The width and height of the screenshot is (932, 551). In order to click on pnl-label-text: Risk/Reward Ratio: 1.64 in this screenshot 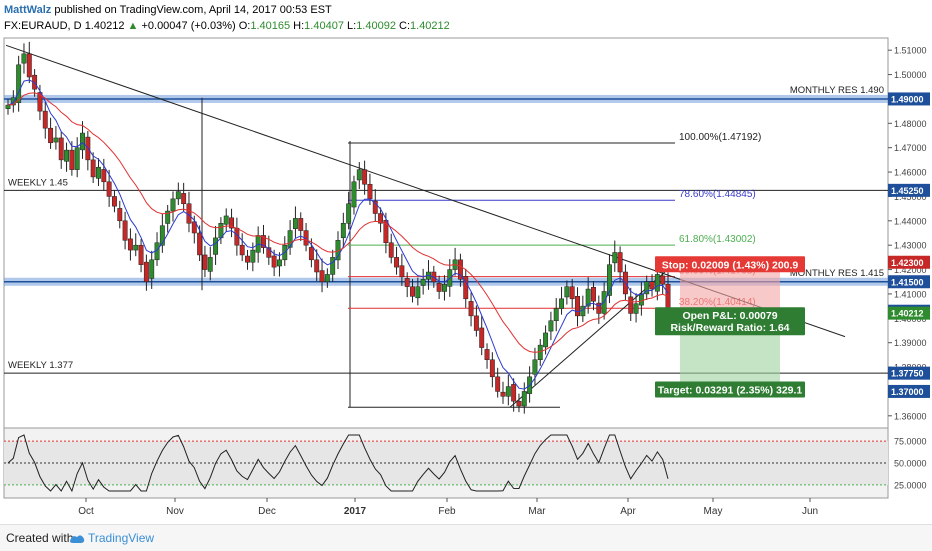, I will do `click(729, 328)`.